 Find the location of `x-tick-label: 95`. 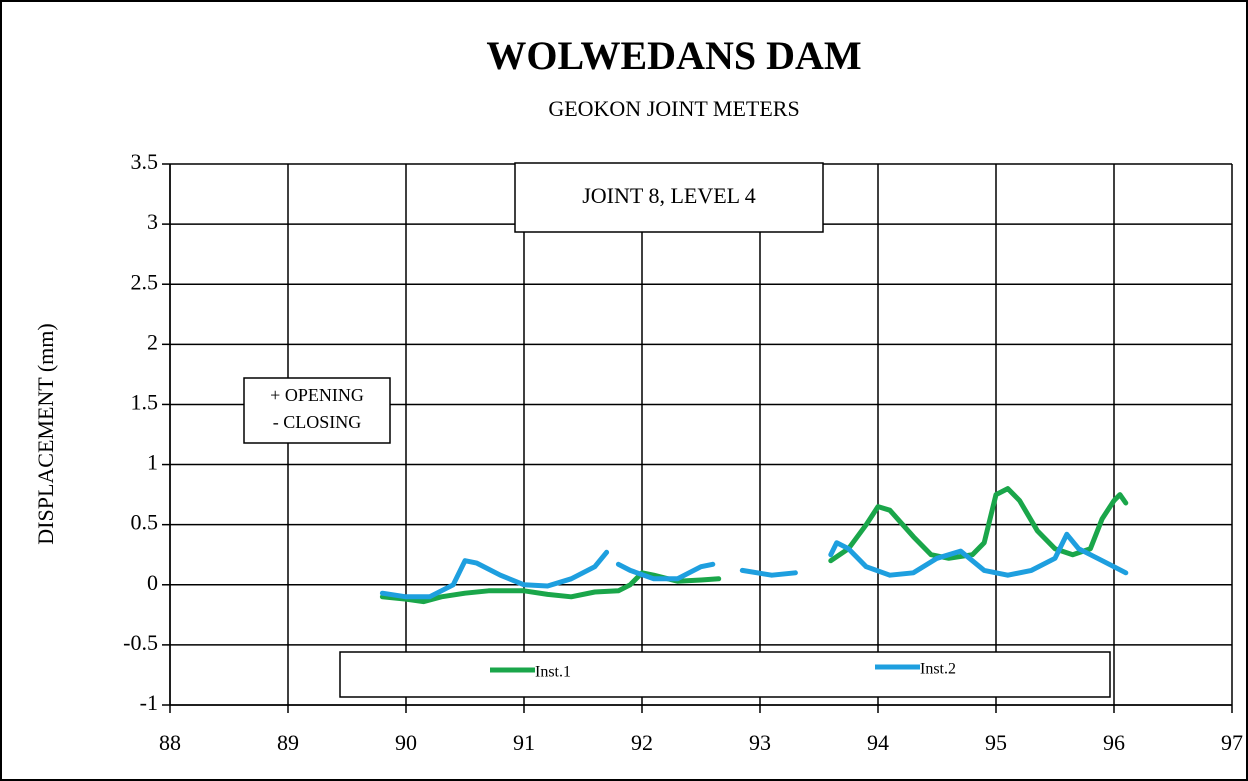

x-tick-label: 95 is located at coordinates (996, 742).